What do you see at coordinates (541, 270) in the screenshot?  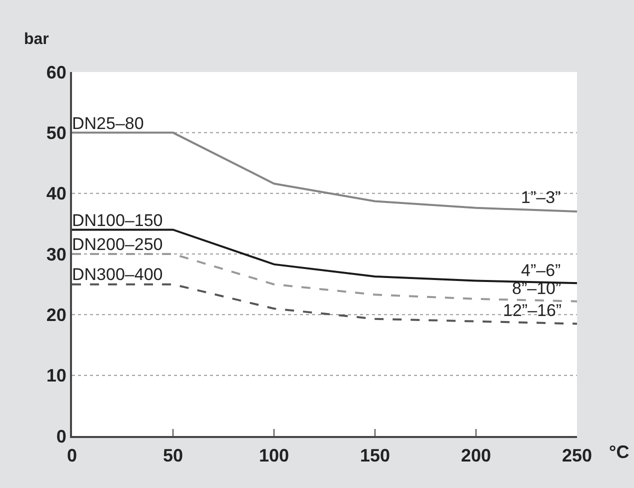 I see `annotation: 4”–6”` at bounding box center [541, 270].